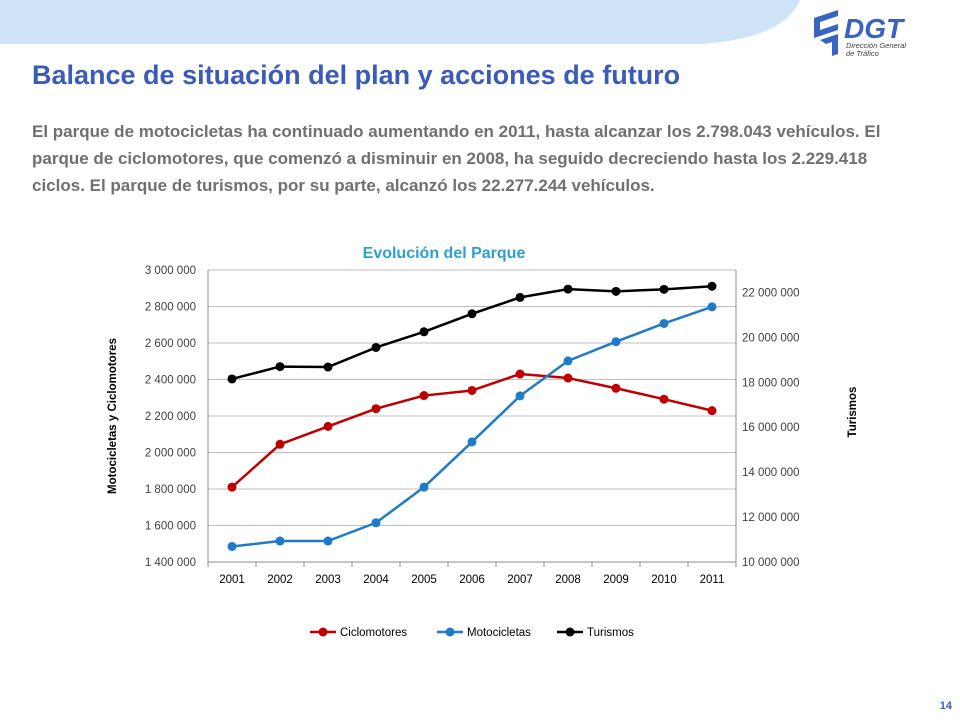 The height and width of the screenshot is (720, 960). What do you see at coordinates (610, 633) in the screenshot?
I see `legend-label-turismos: Turismos` at bounding box center [610, 633].